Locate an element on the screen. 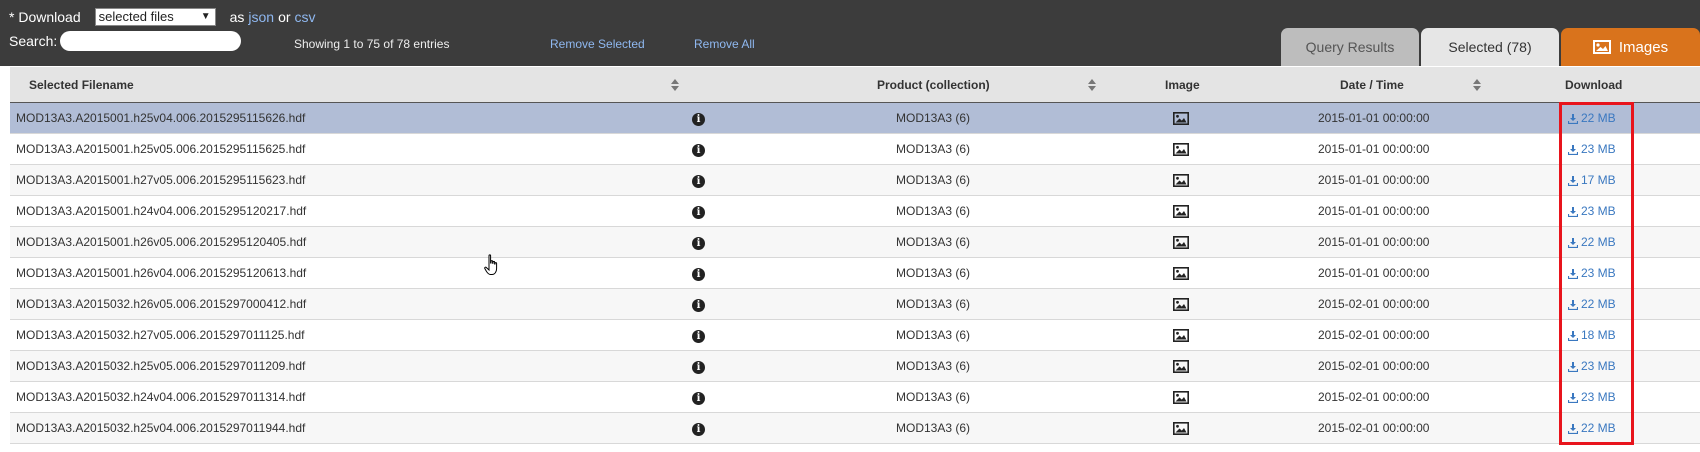 The width and height of the screenshot is (1700, 452). remove-selected-link: Remove Selected is located at coordinates (597, 44).